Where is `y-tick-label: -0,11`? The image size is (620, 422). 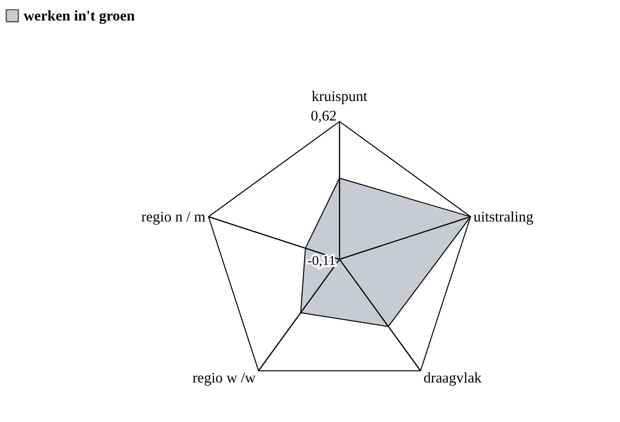 y-tick-label: -0,11 is located at coordinates (321, 260).